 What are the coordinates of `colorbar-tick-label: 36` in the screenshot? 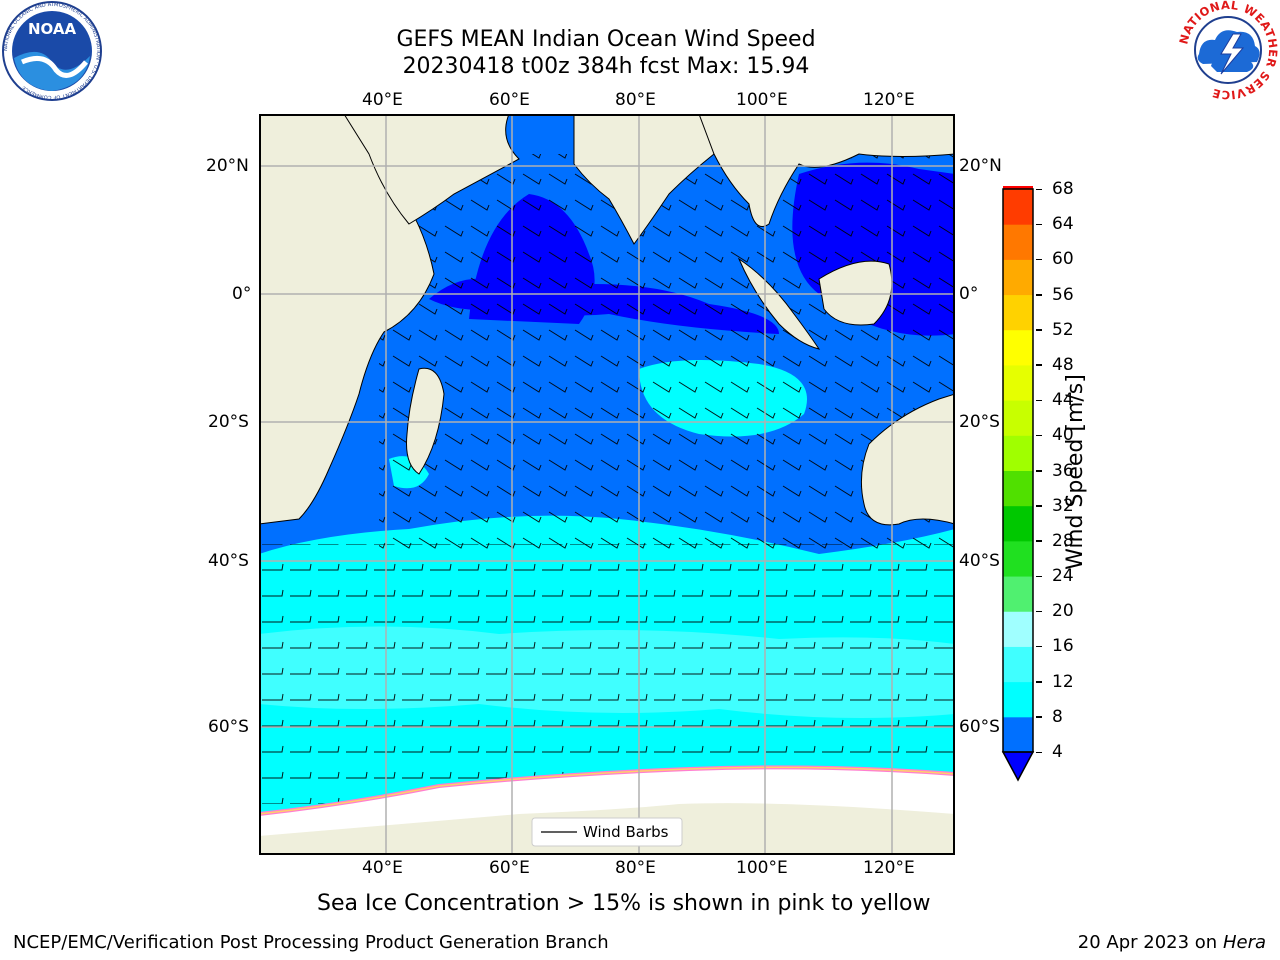 It's located at (1063, 470).